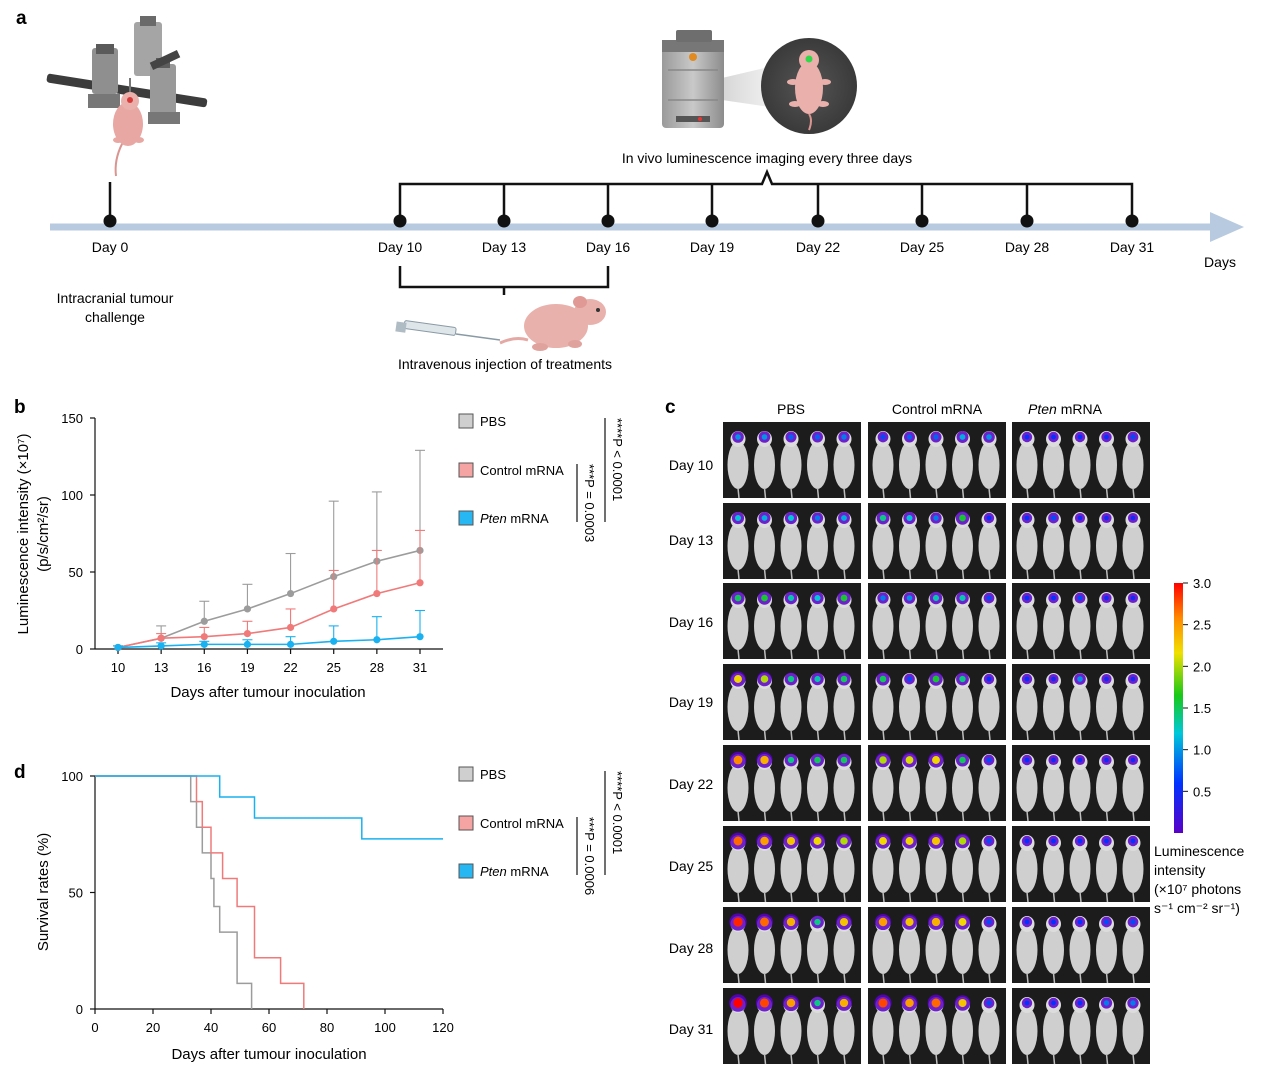  Describe the element at coordinates (1197, 687) in the screenshot. I see `colorbar-ticks: 3.0 2.5 2.0 1.5 1.0 0.5` at that location.